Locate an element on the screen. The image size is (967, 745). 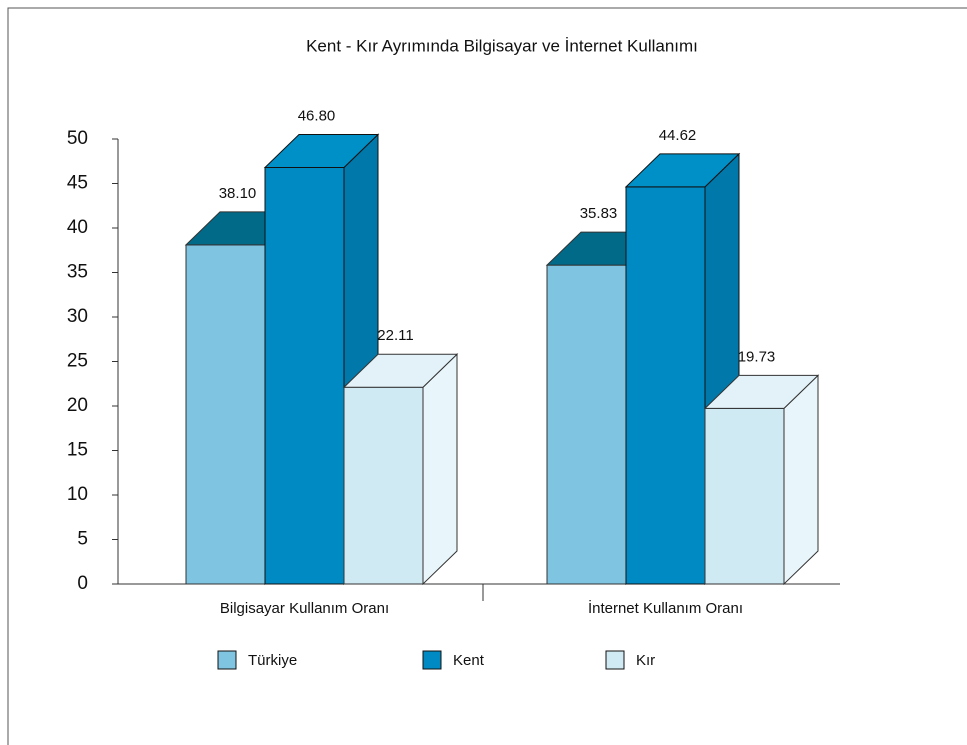
value-label: 22.11 is located at coordinates (395, 335).